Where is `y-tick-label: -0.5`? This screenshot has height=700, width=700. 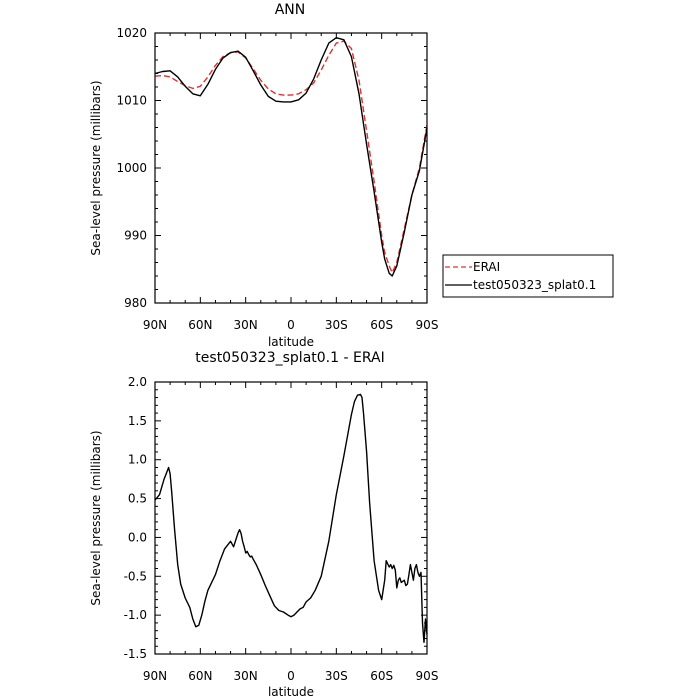
y-tick-label: -0.5 is located at coordinates (135, 576).